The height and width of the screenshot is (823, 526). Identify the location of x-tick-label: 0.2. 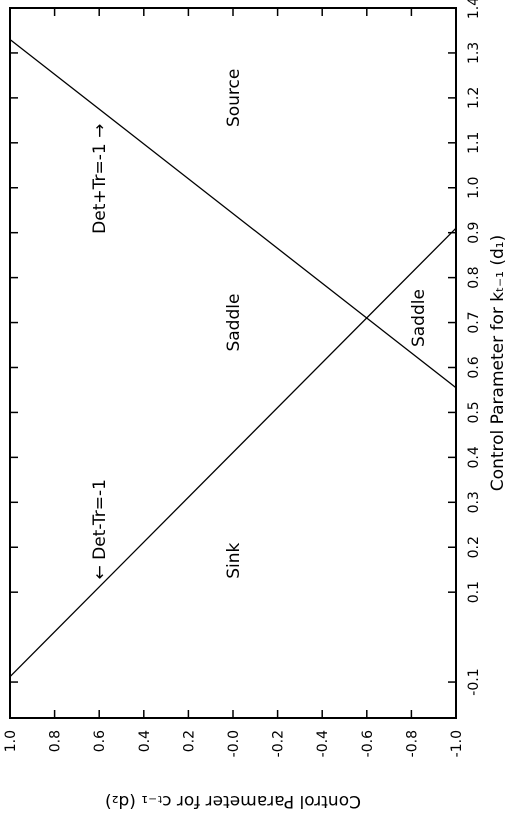
(474, 547).